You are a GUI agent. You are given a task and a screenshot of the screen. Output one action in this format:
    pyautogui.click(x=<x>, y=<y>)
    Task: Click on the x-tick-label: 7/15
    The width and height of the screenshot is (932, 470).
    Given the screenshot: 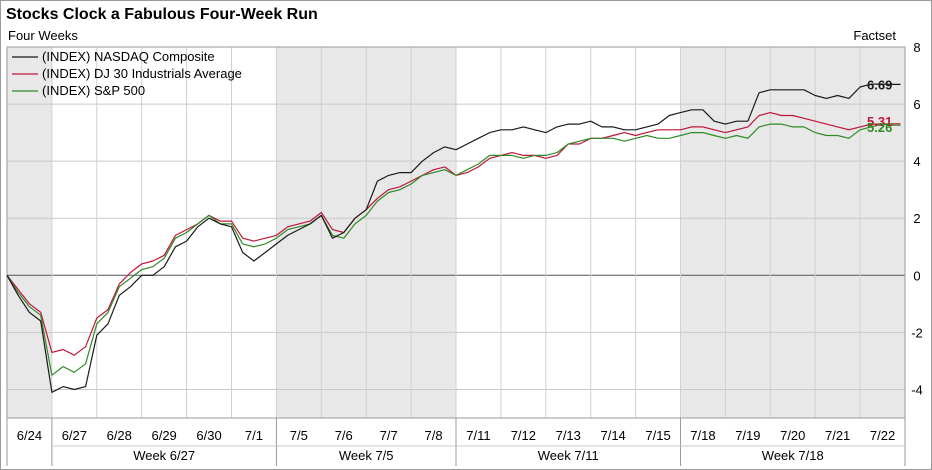 What is the action you would take?
    pyautogui.click(x=657, y=435)
    